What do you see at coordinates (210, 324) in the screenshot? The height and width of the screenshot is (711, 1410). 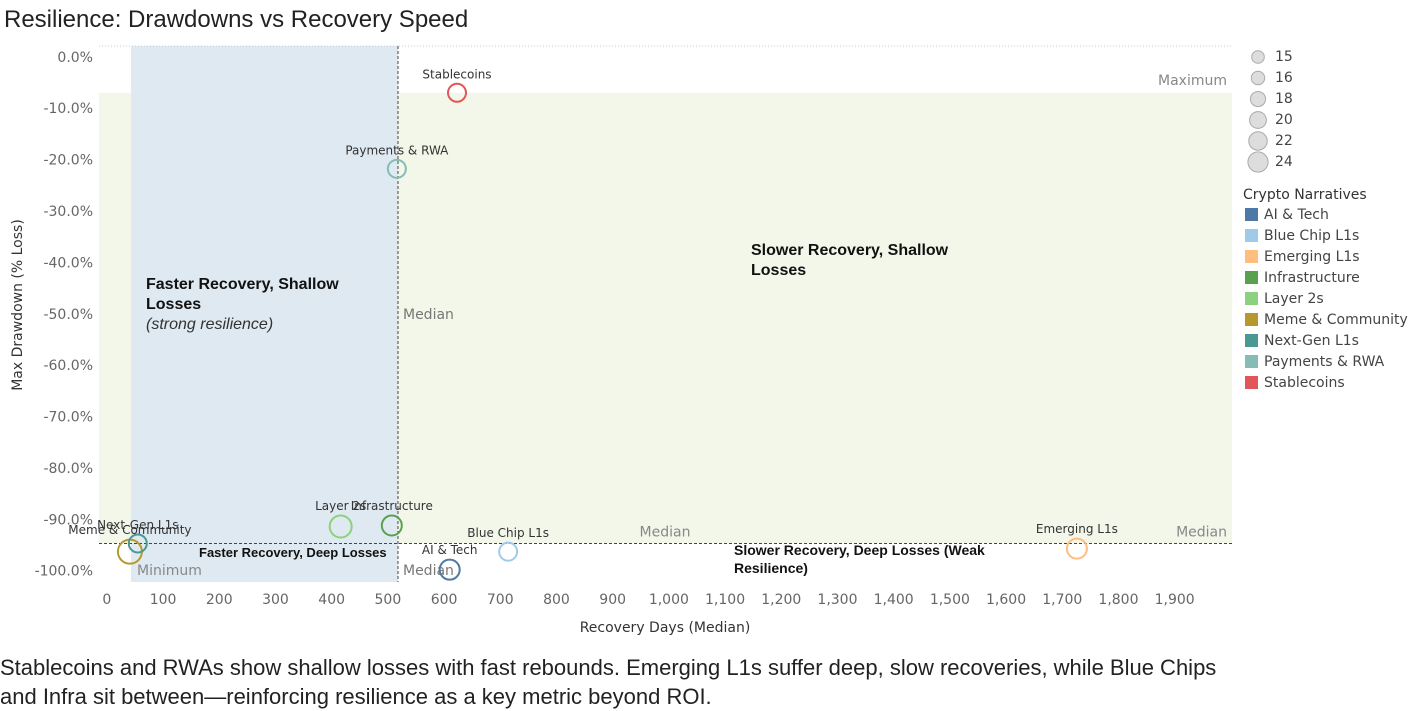 I see `annotation-subtitle: (strong resilience)` at bounding box center [210, 324].